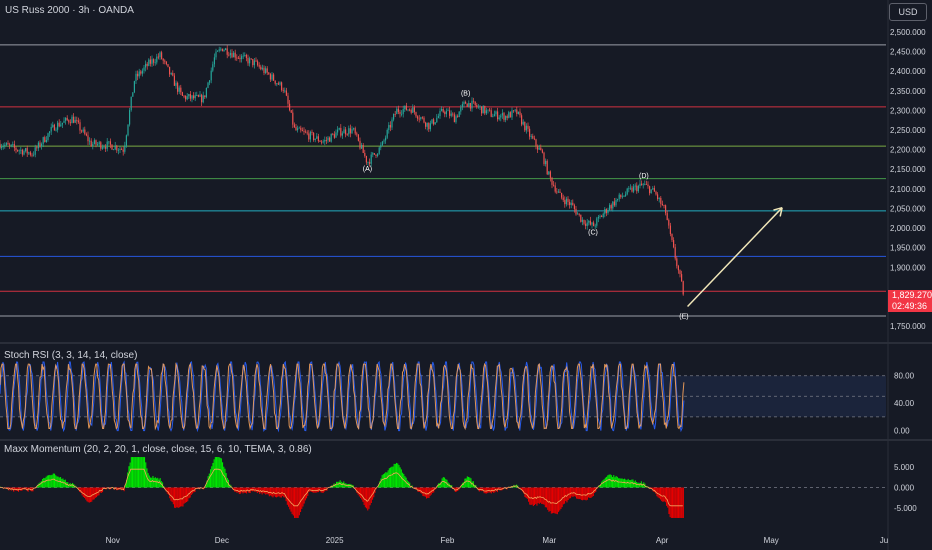 The width and height of the screenshot is (932, 550). I want to click on stoch-axis-tick: 40.00, so click(904, 403).